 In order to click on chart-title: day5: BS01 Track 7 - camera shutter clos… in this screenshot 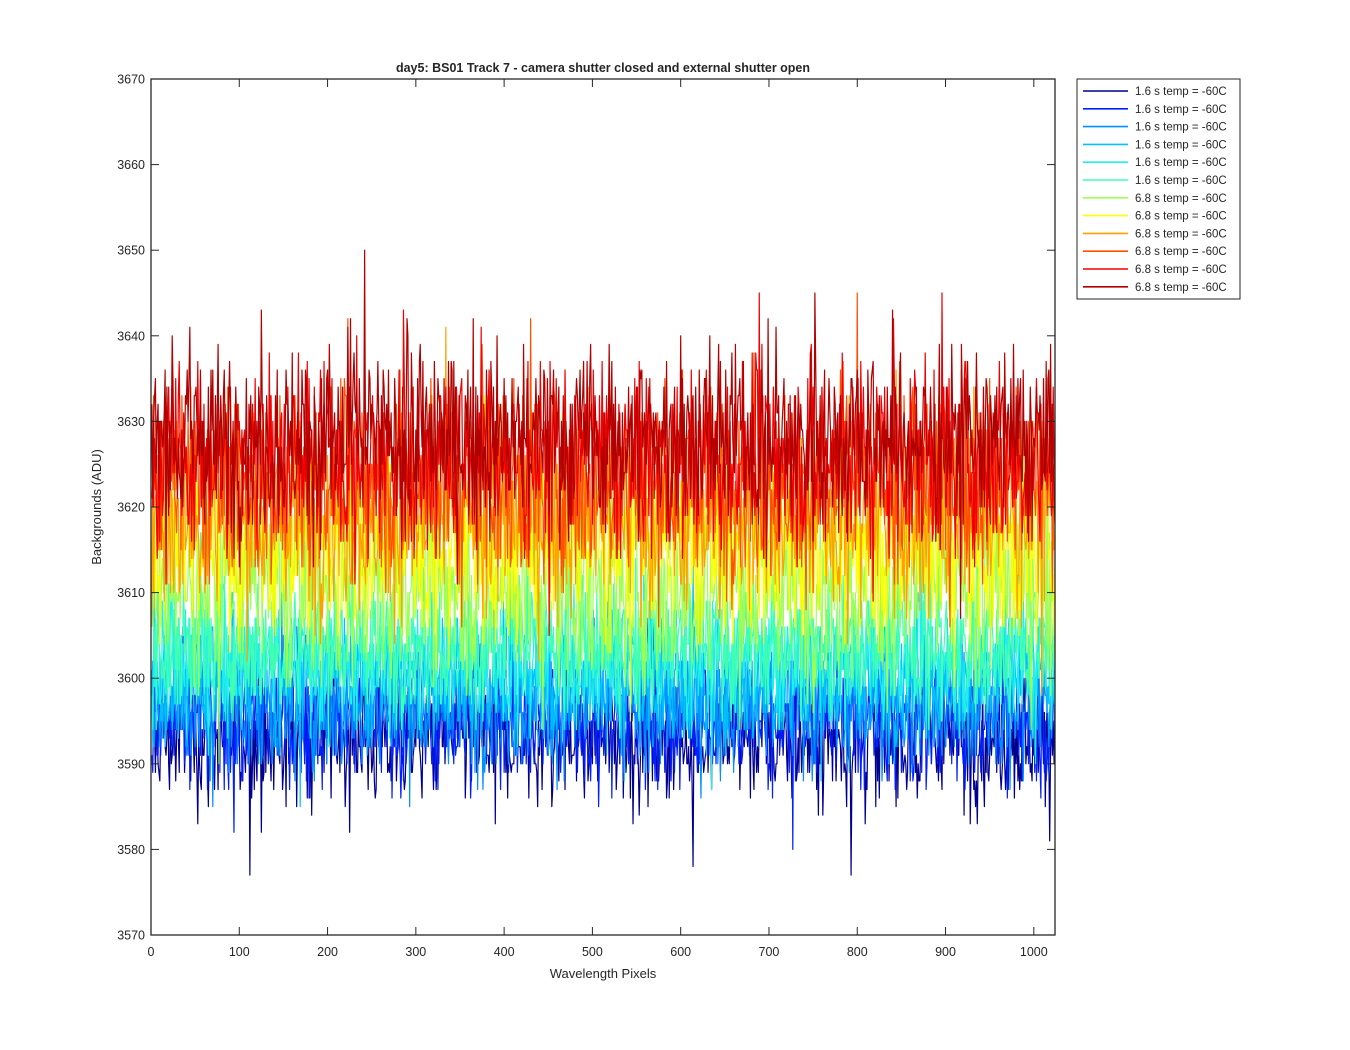, I will do `click(603, 68)`.